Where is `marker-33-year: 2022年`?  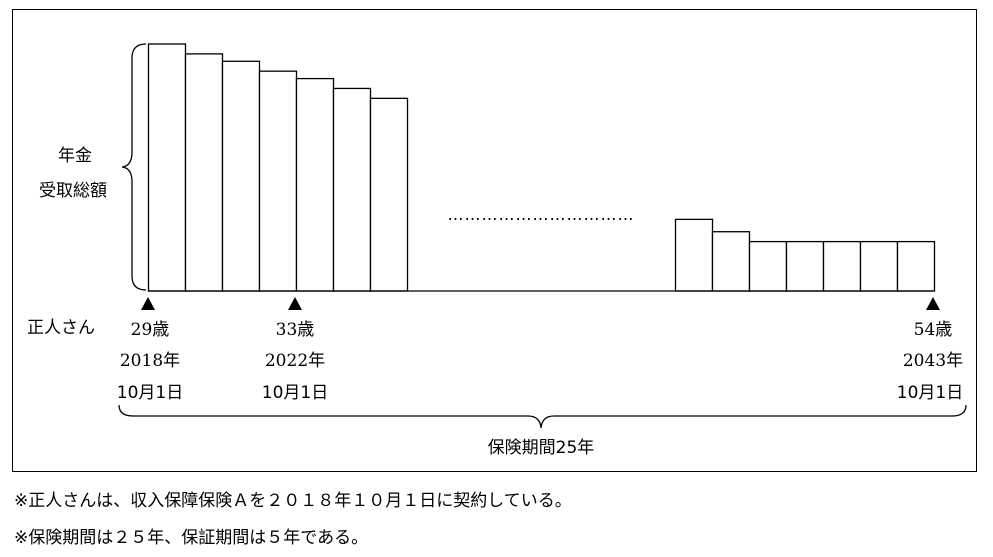 marker-33-year: 2022年 is located at coordinates (295, 361).